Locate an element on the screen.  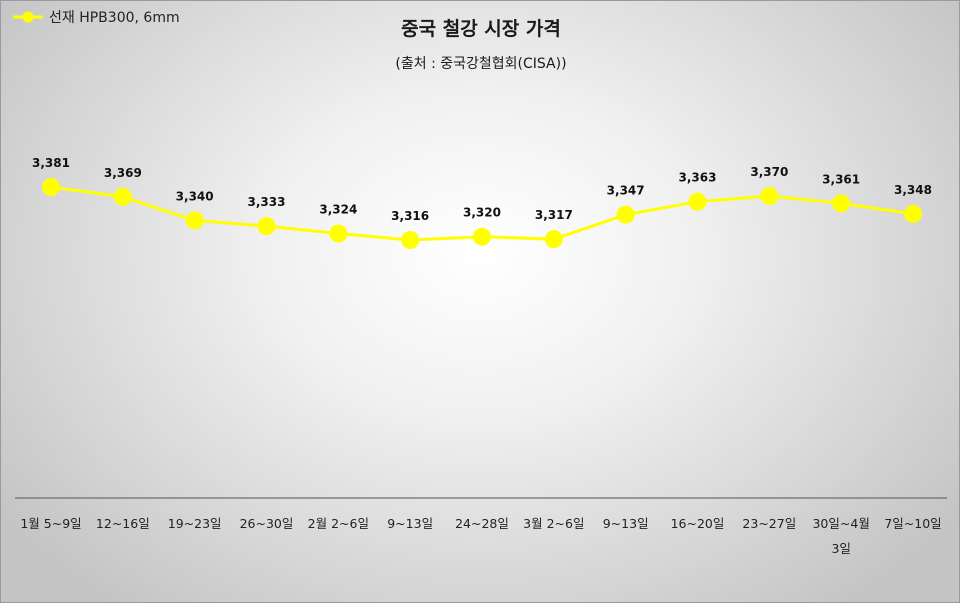
x-tick-label: 16~20일 is located at coordinates (698, 523).